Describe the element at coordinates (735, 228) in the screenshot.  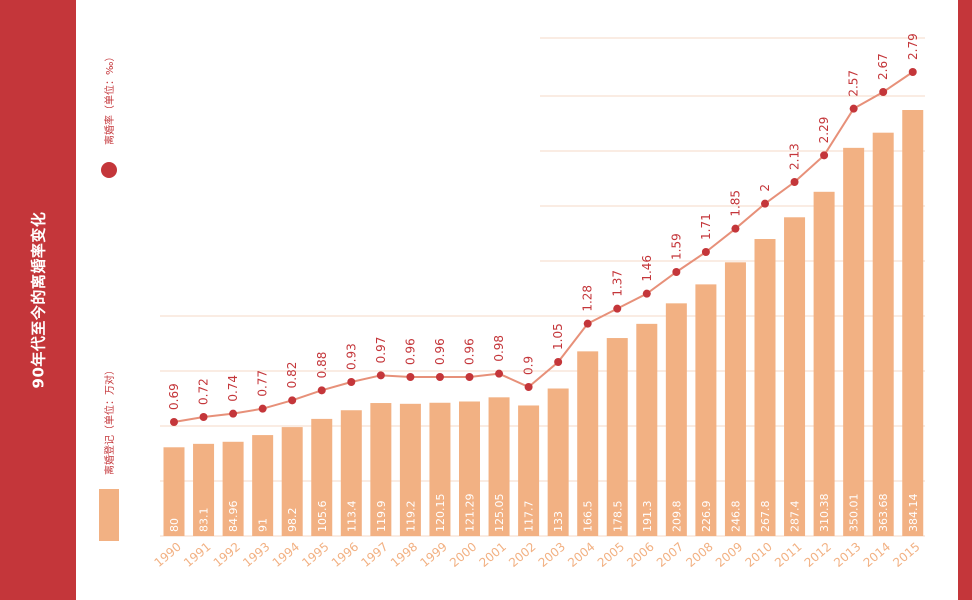
I see `rate-point-2009` at that location.